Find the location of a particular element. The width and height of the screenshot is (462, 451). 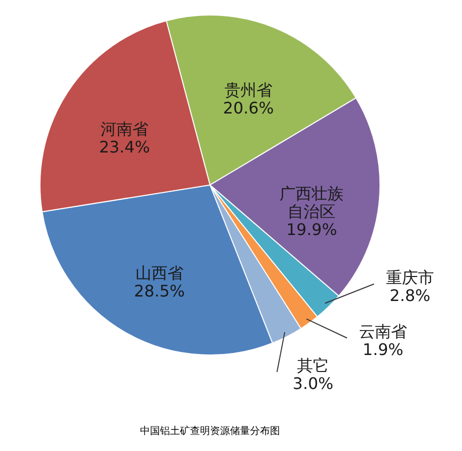

text: 中国铝土矿查明资源储量分布图 is located at coordinates (210, 431).